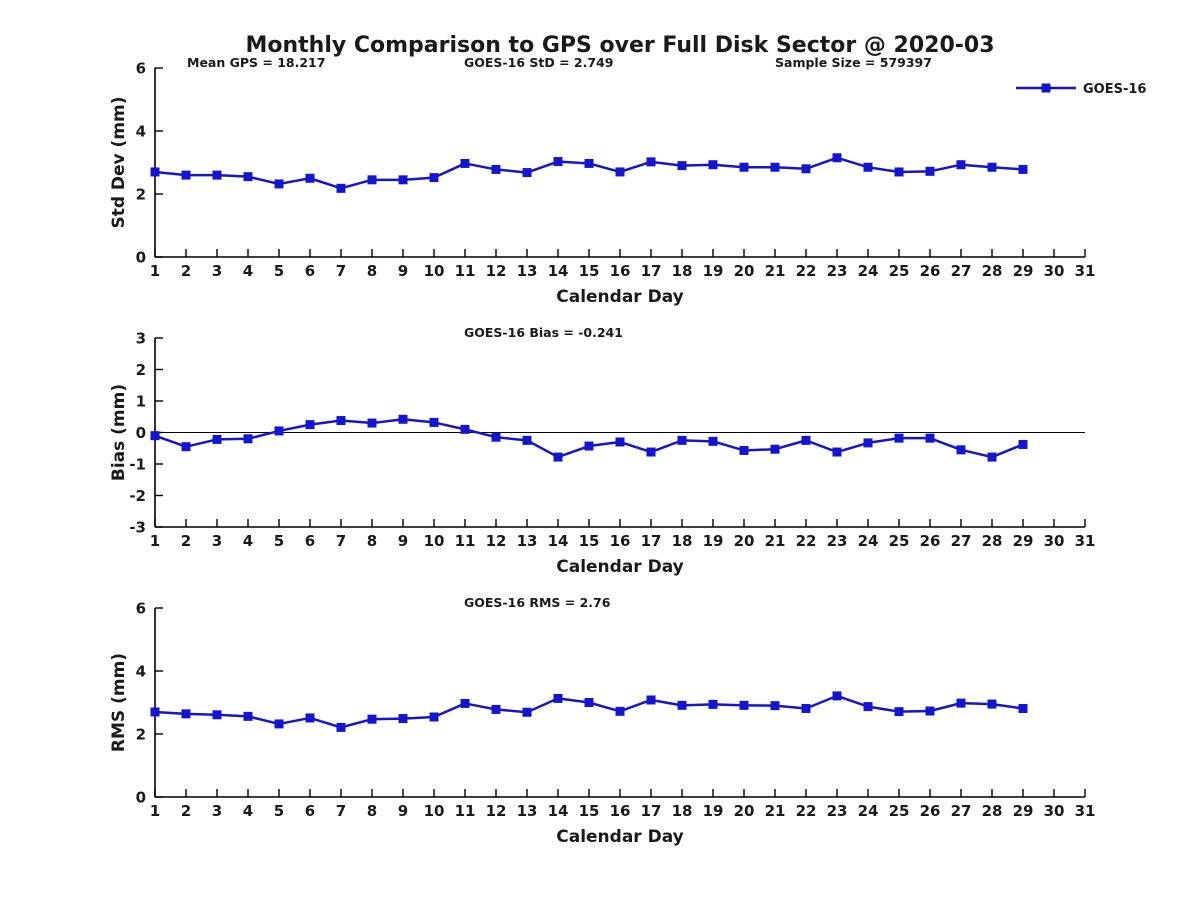  I want to click on panel-annotation: GOES-16 RMS = 2.76, so click(537, 602).